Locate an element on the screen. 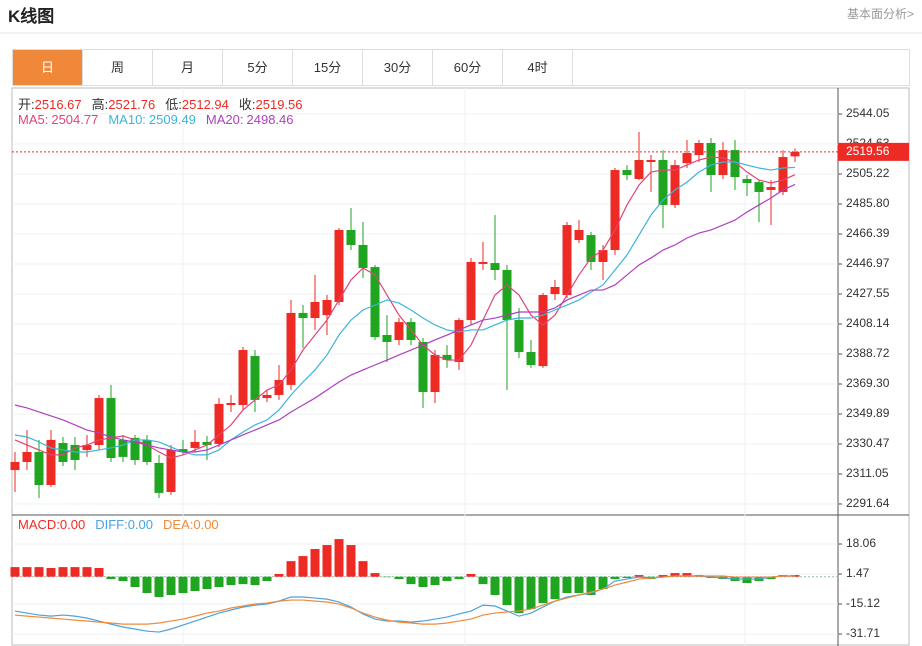  macd-entry: DIFF:0.00 is located at coordinates (124, 524).